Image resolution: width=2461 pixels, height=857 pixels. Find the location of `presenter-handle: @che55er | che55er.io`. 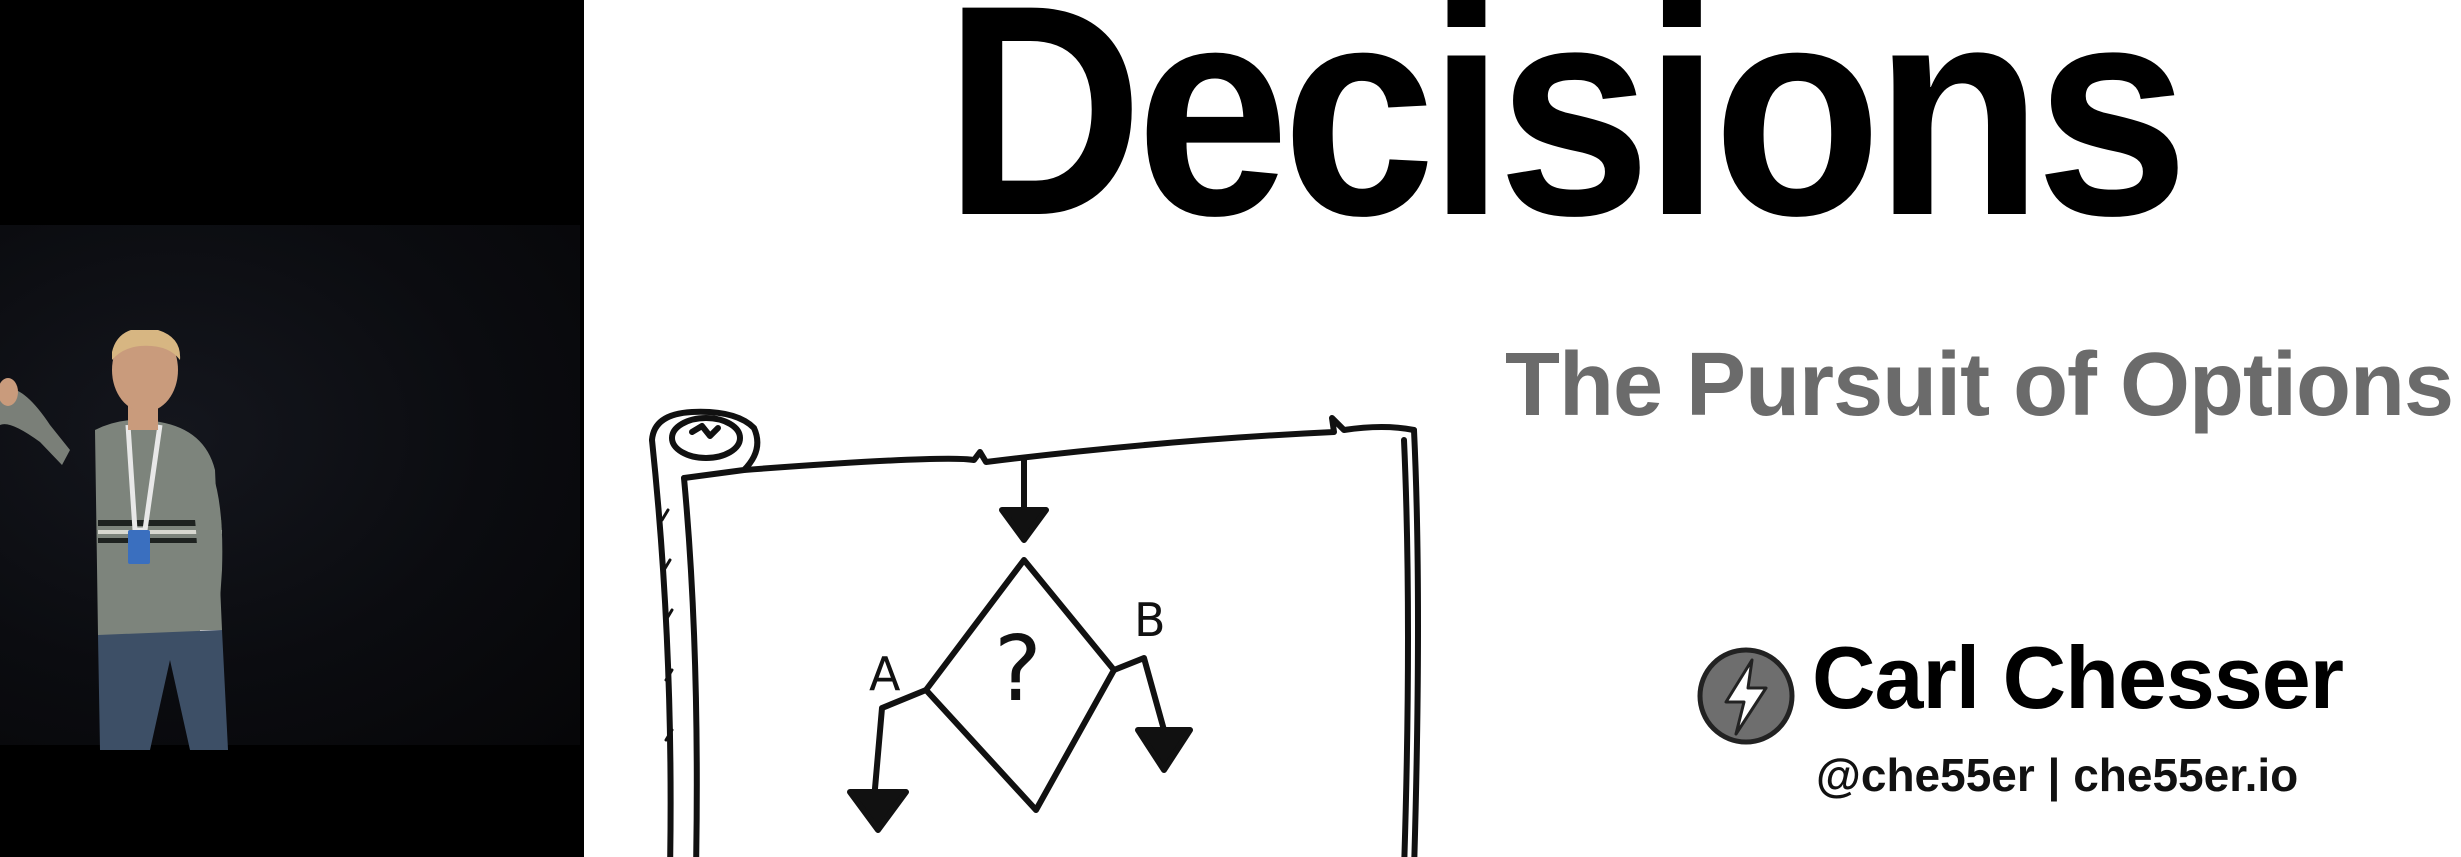

presenter-handle: @che55er | che55er.io is located at coordinates (2057, 775).